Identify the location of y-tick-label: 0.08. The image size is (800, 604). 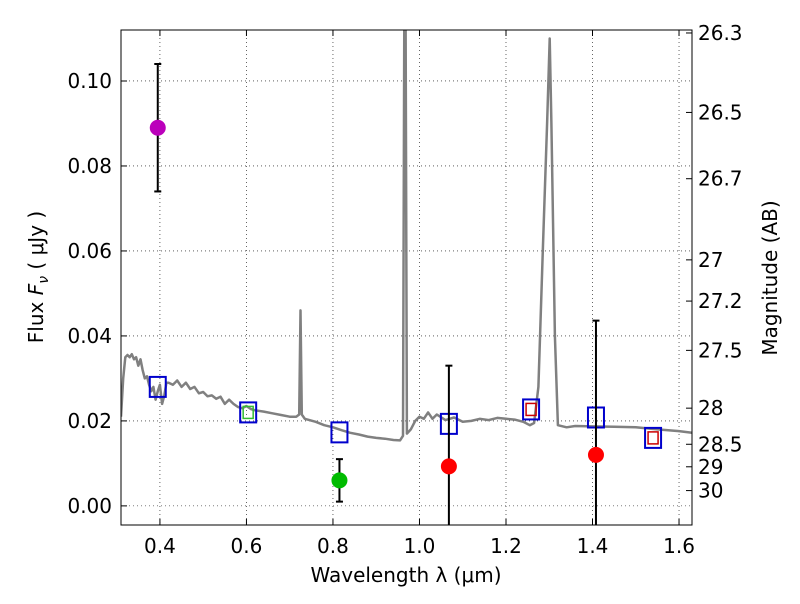
(89, 166).